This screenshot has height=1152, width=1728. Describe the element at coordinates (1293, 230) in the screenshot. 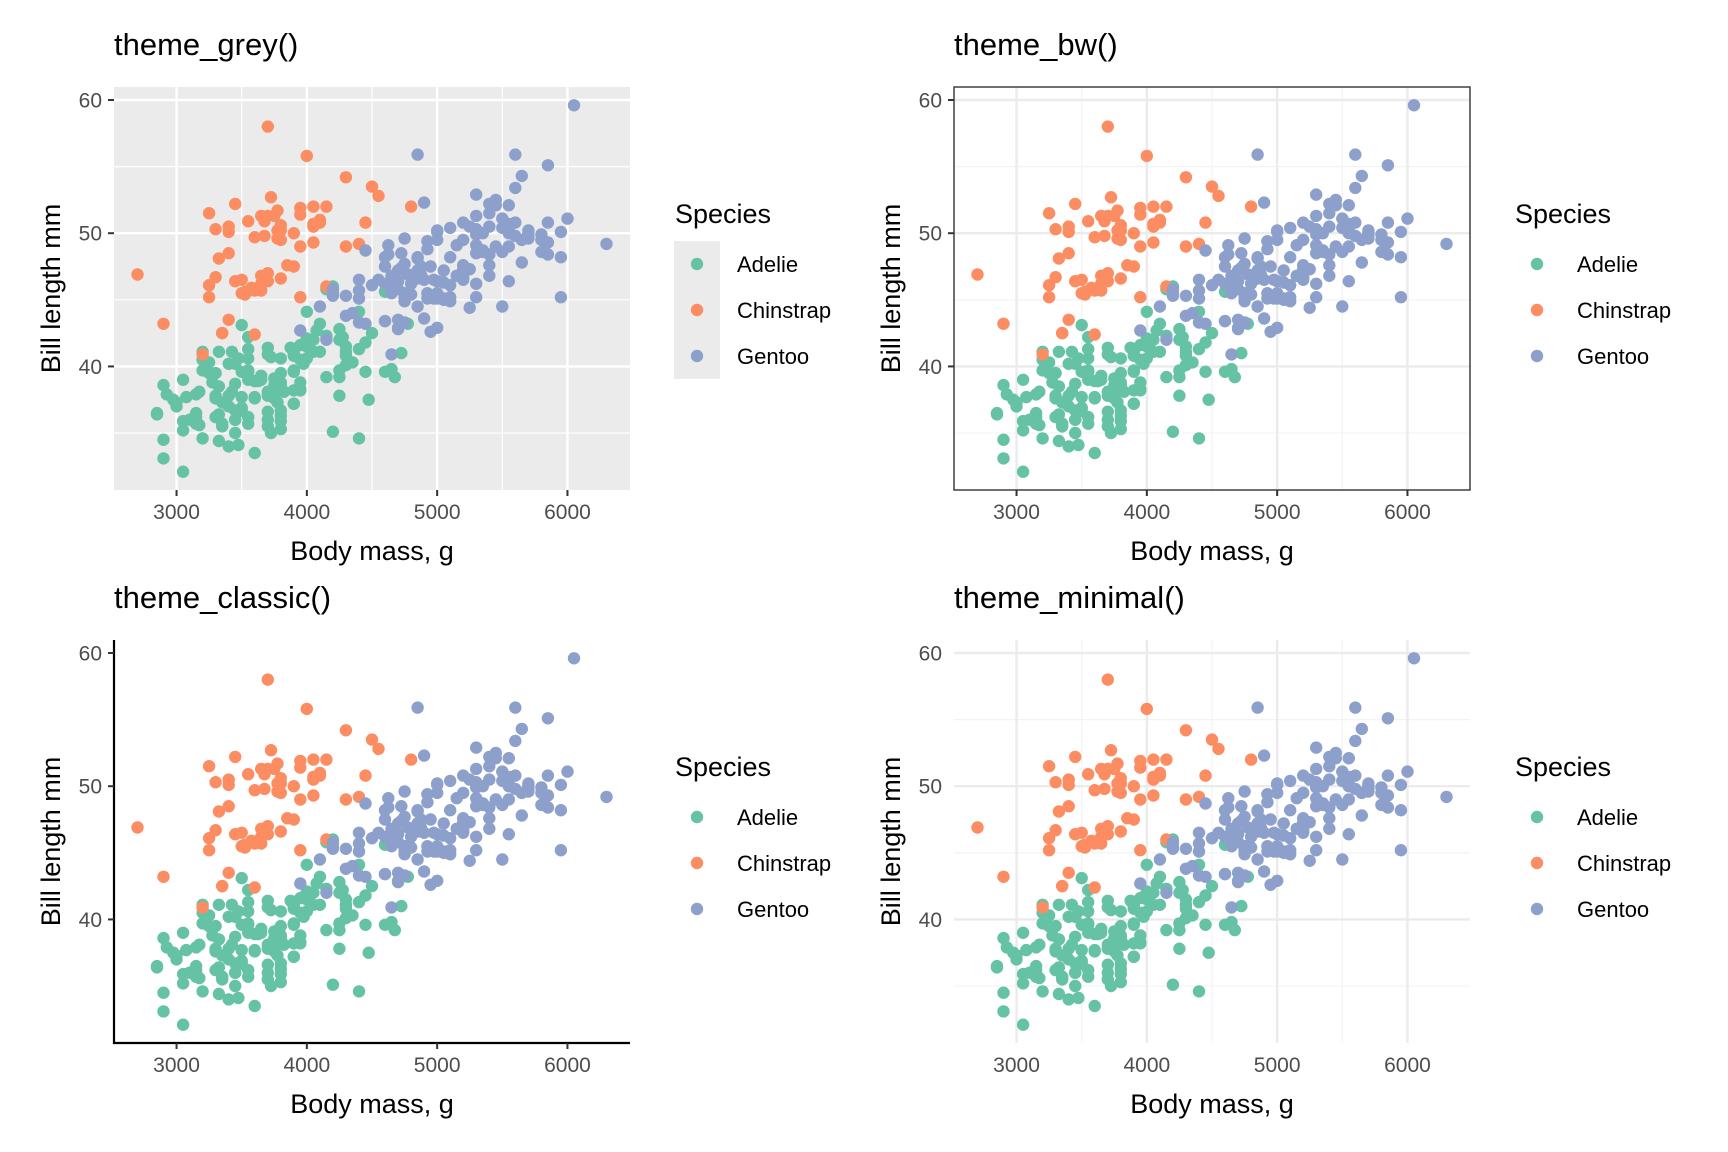

I see `series-gentoo` at that location.